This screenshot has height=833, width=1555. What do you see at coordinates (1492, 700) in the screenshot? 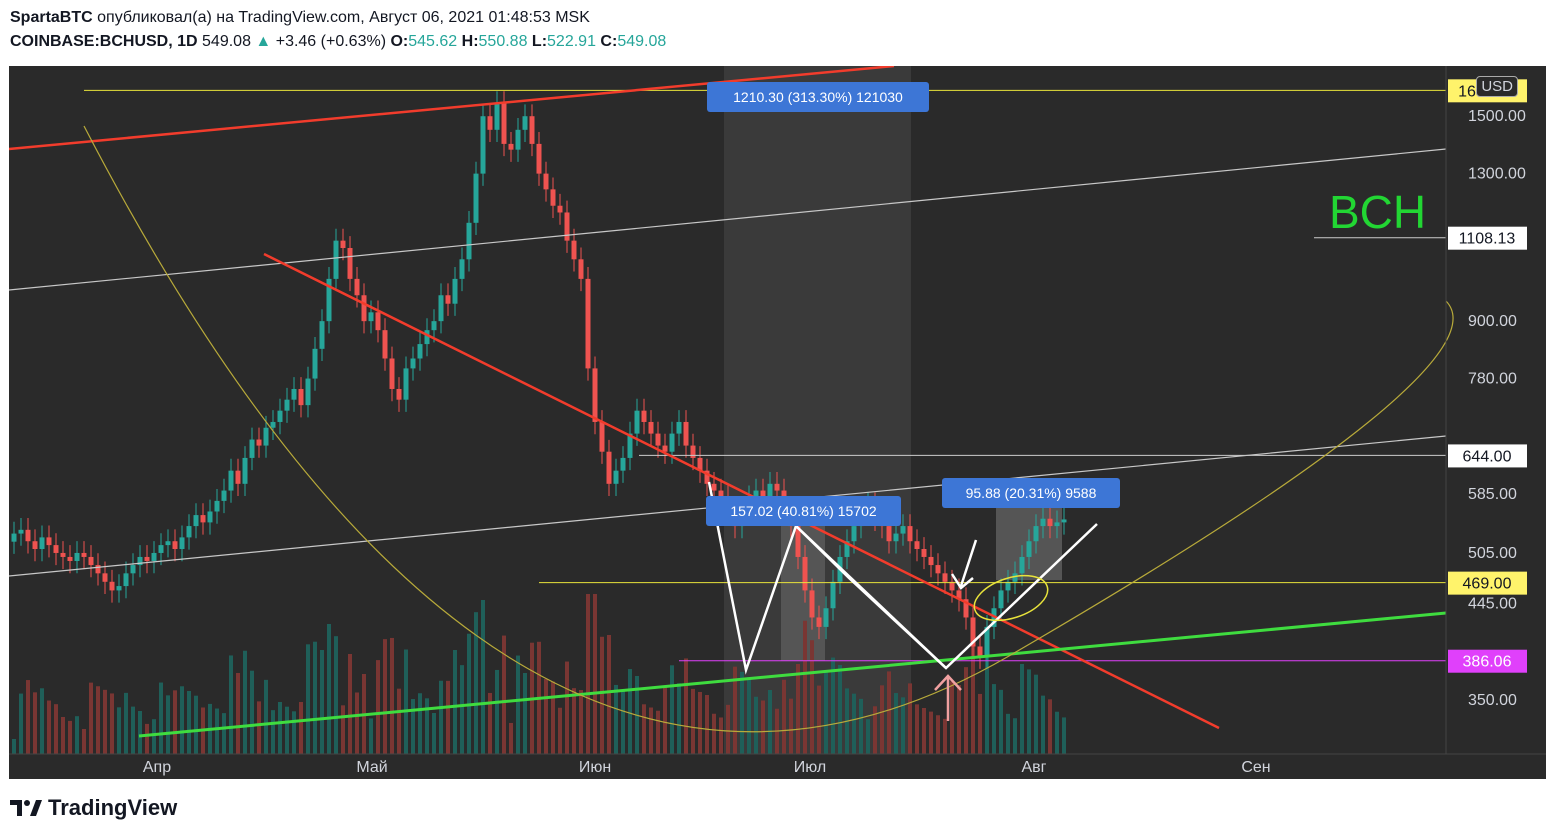
I see `y-tick-label: 350.00` at bounding box center [1492, 700].